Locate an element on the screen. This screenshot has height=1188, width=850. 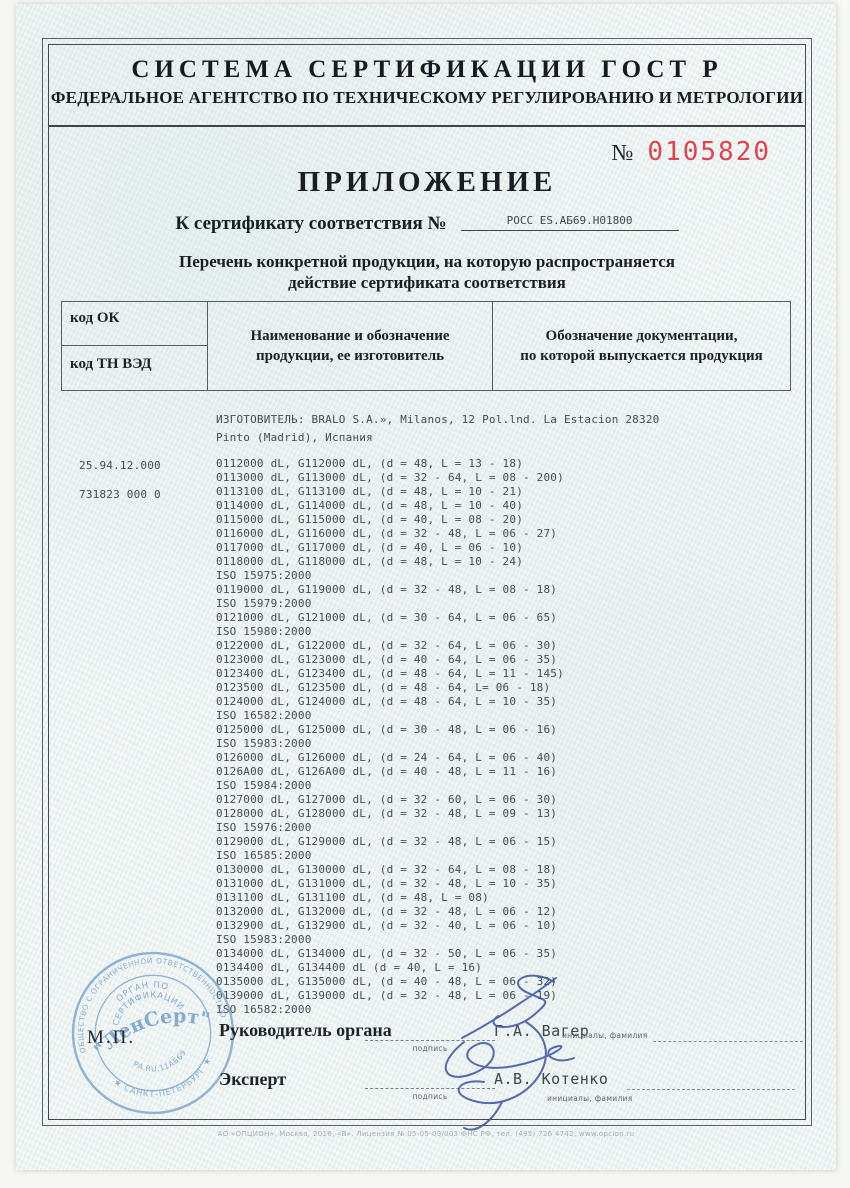
signature-stroke-head is located at coordinates (523, 1001).